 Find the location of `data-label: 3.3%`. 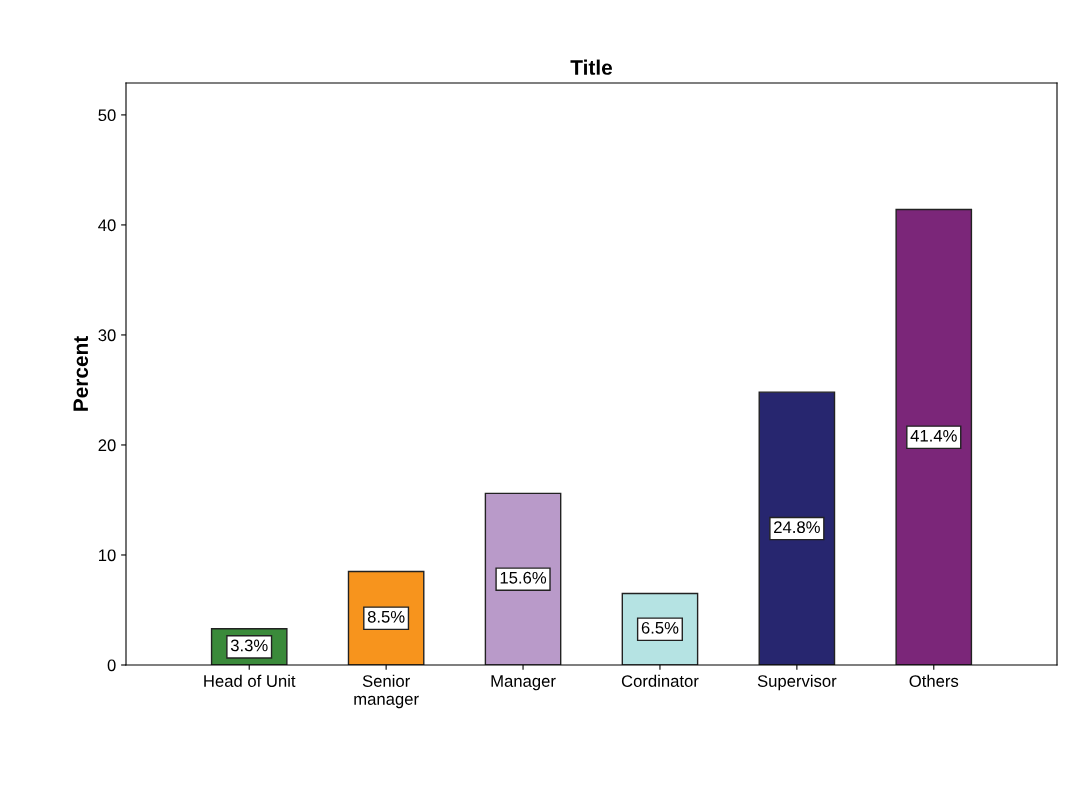

data-label: 3.3% is located at coordinates (249, 645).